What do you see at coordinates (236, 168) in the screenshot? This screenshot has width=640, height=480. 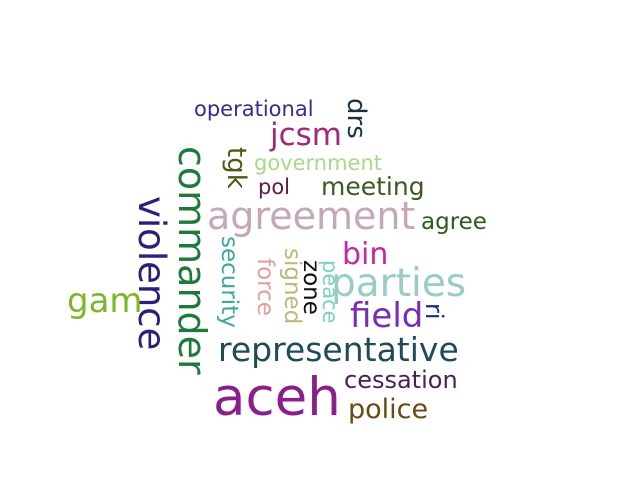 I see `word-tgk: tgk` at bounding box center [236, 168].